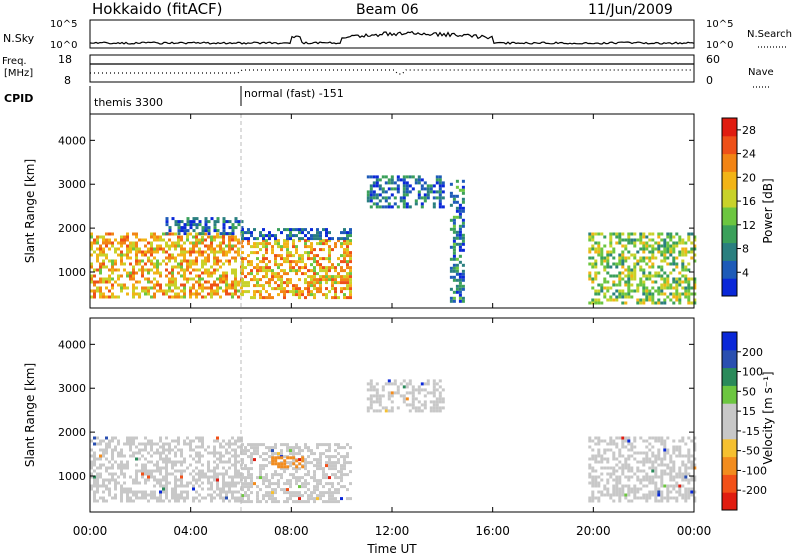 The image size is (800, 554). Describe the element at coordinates (729, 394) in the screenshot. I see `velocity-colorbar-swatch` at that location.